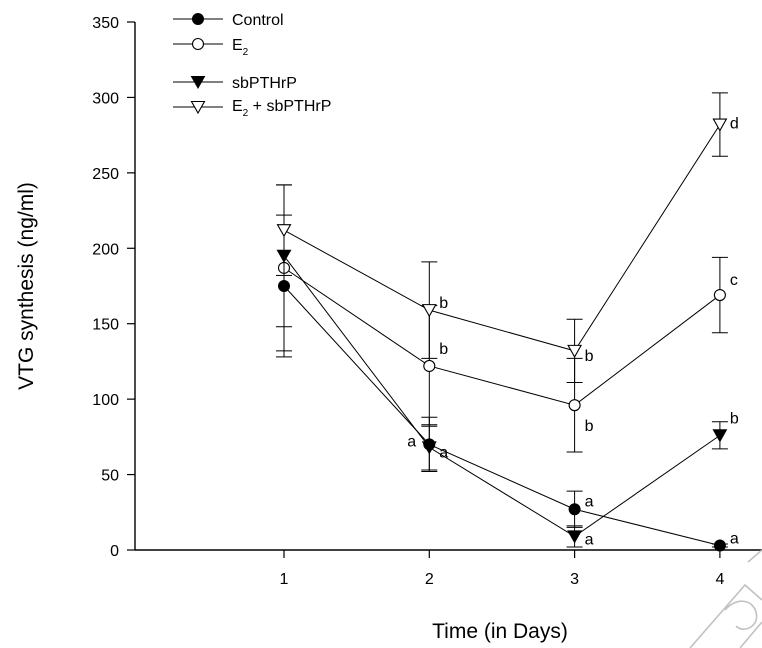  What do you see at coordinates (719, 579) in the screenshot?
I see `x-tick-label: 4` at bounding box center [719, 579].